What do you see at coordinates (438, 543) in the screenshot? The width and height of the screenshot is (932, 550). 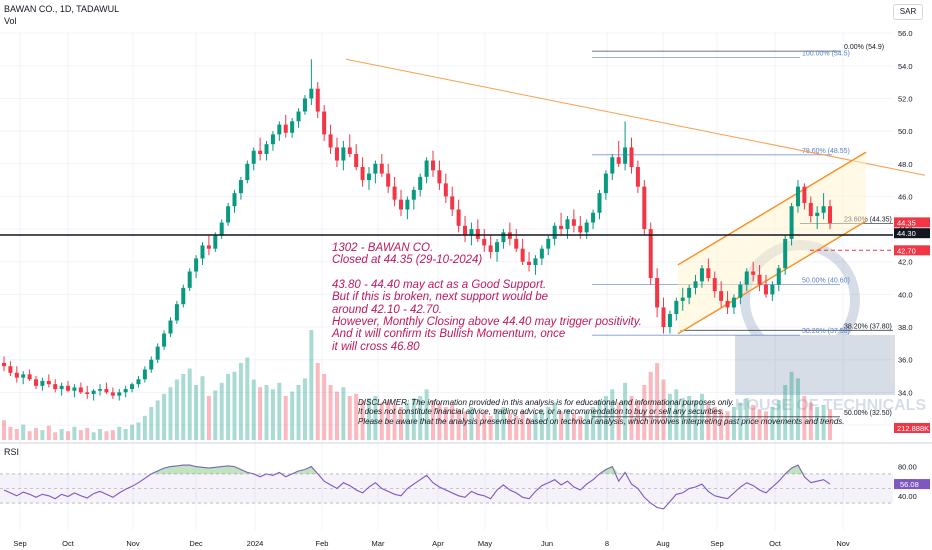 I see `x-tick-label: Apr` at bounding box center [438, 543].